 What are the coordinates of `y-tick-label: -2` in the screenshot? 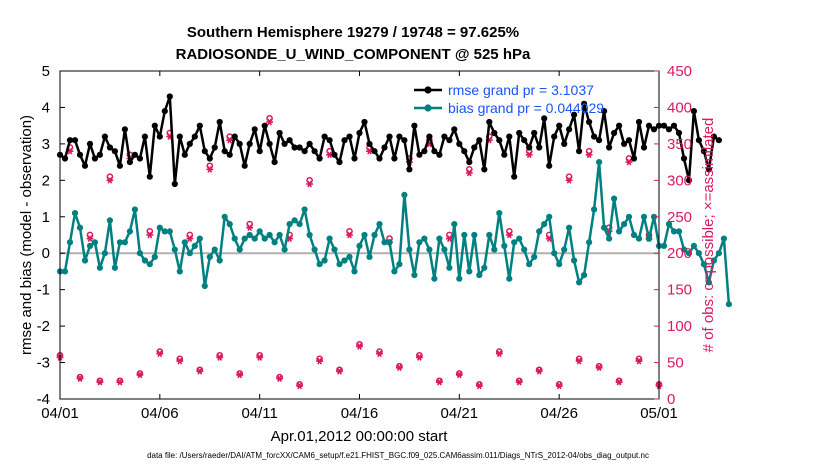 It's located at (43, 326).